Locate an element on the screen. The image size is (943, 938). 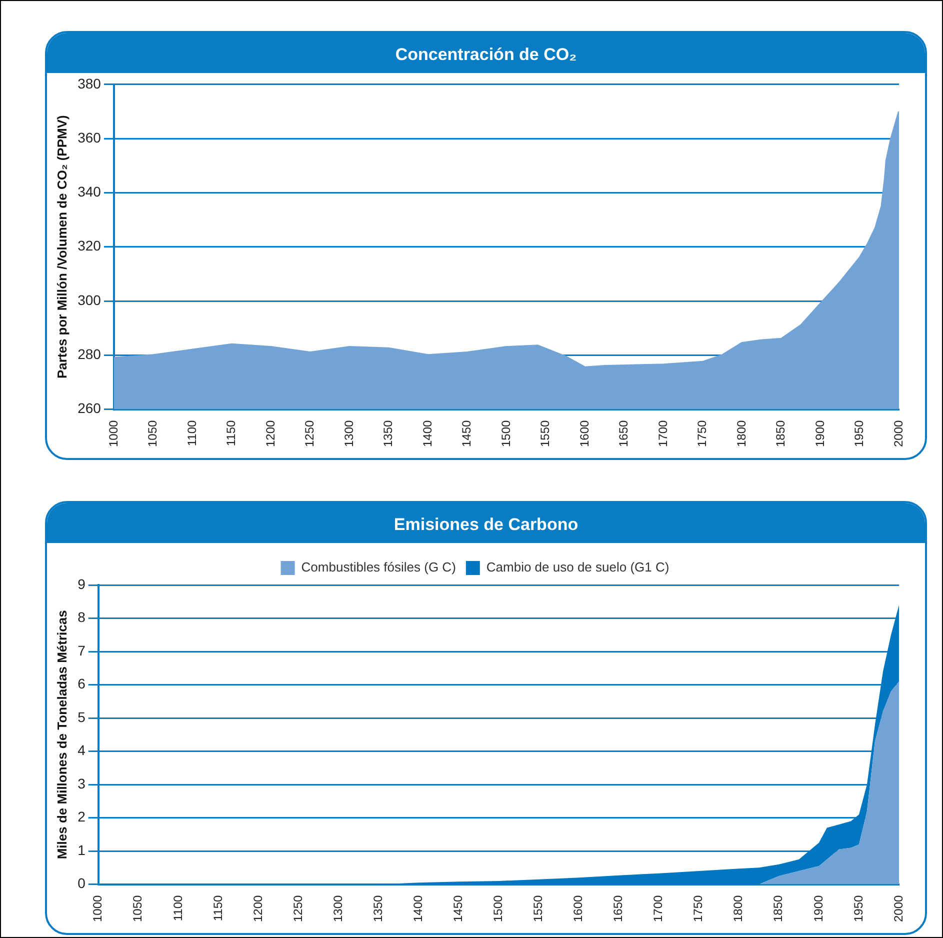
y-tick-label: 6 is located at coordinates (82, 684).